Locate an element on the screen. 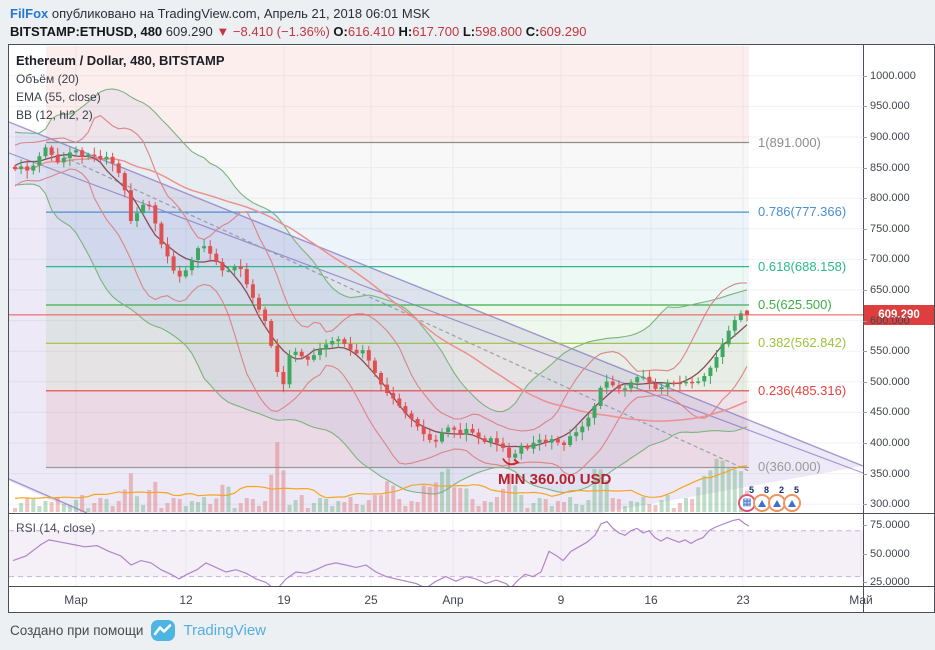 The height and width of the screenshot is (650, 935). time-axis-tick: Апр is located at coordinates (453, 600).